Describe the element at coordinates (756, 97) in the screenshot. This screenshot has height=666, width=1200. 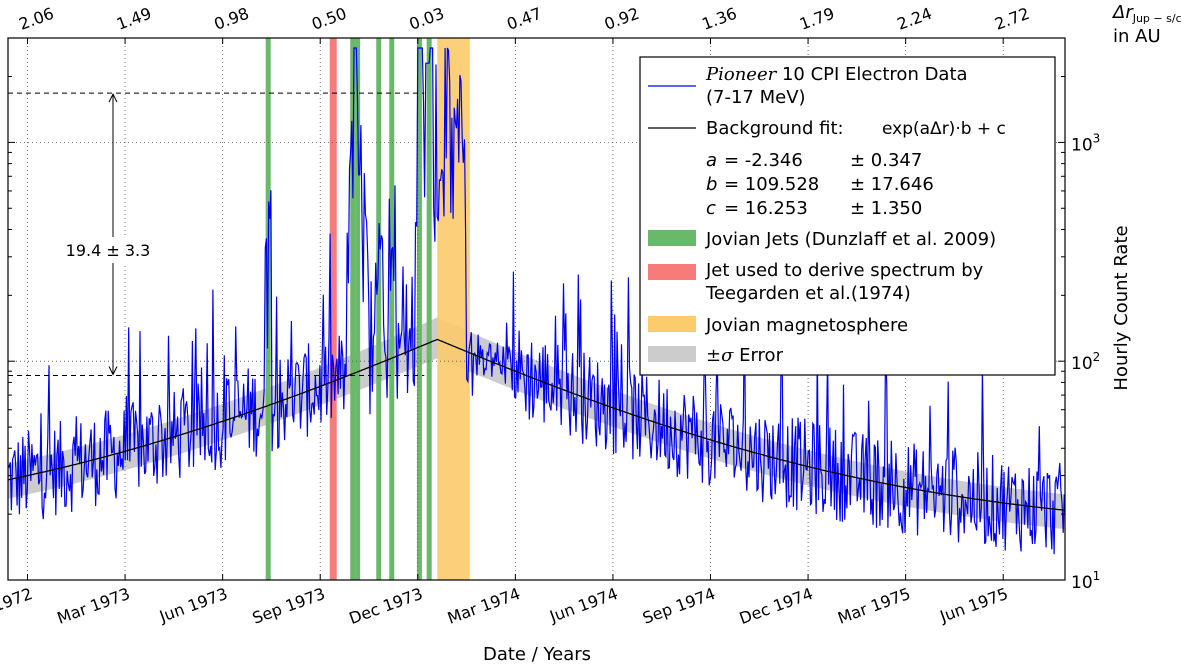
I see `legend-data-label-line2: (7-17 MeV)` at that location.